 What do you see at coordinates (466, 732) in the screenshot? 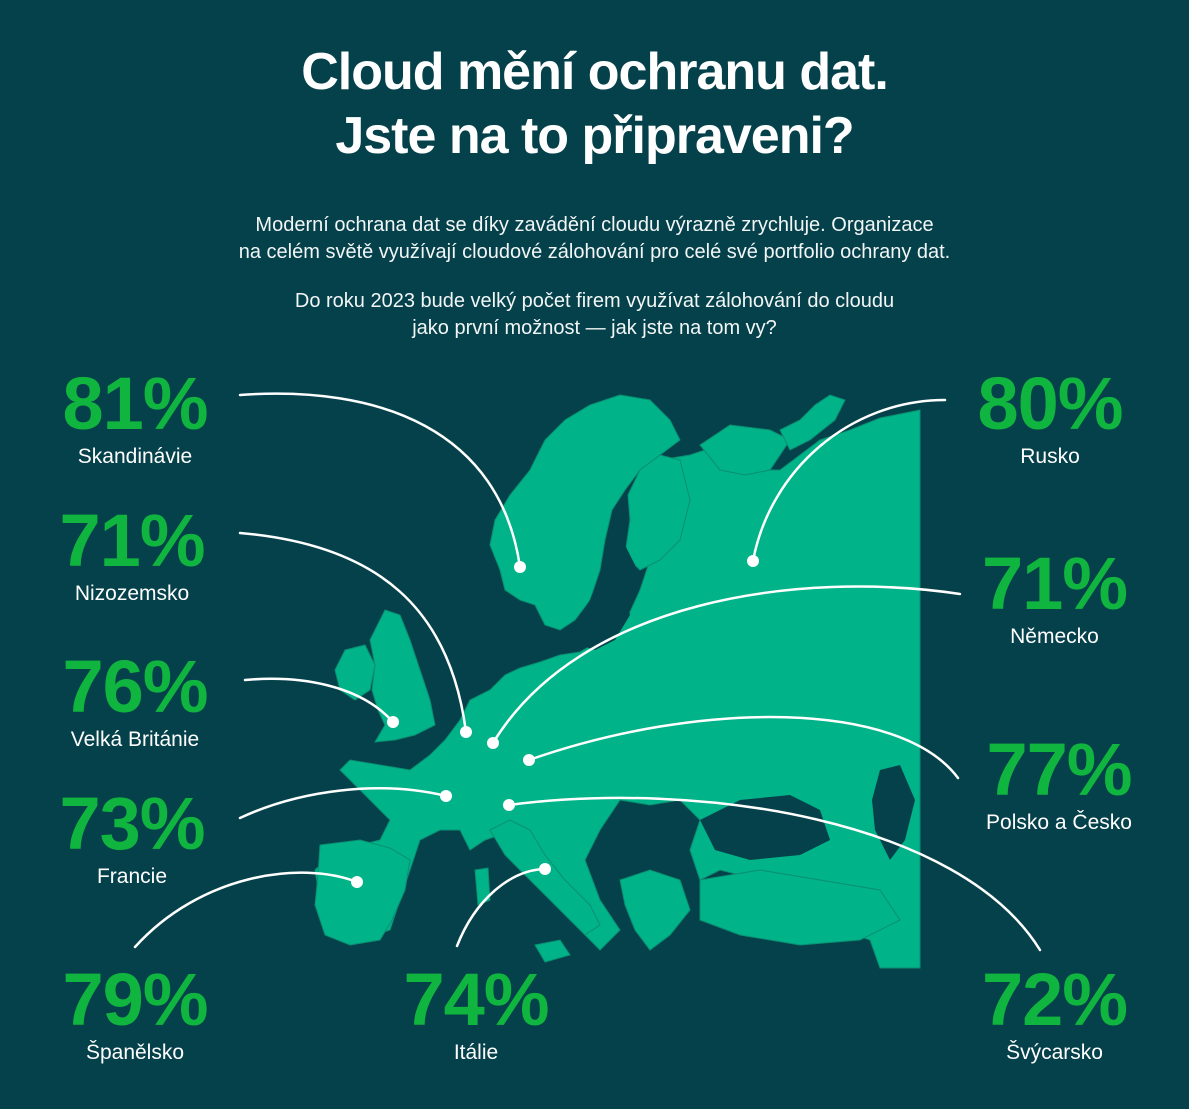
I see `dot-nizozemsko` at bounding box center [466, 732].